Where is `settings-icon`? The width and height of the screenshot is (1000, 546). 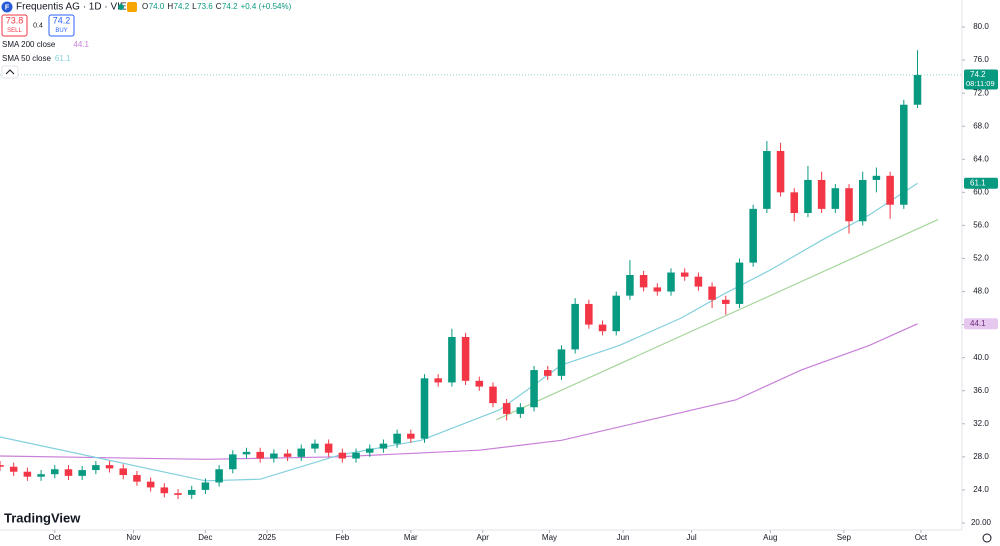
settings-icon is located at coordinates (987, 538).